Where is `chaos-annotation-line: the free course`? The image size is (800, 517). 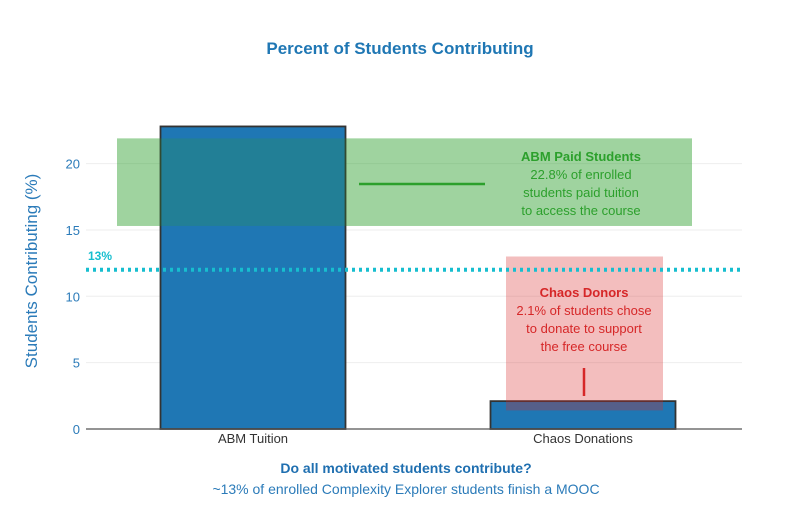
chaos-annotation-line: the free course is located at coordinates (584, 346).